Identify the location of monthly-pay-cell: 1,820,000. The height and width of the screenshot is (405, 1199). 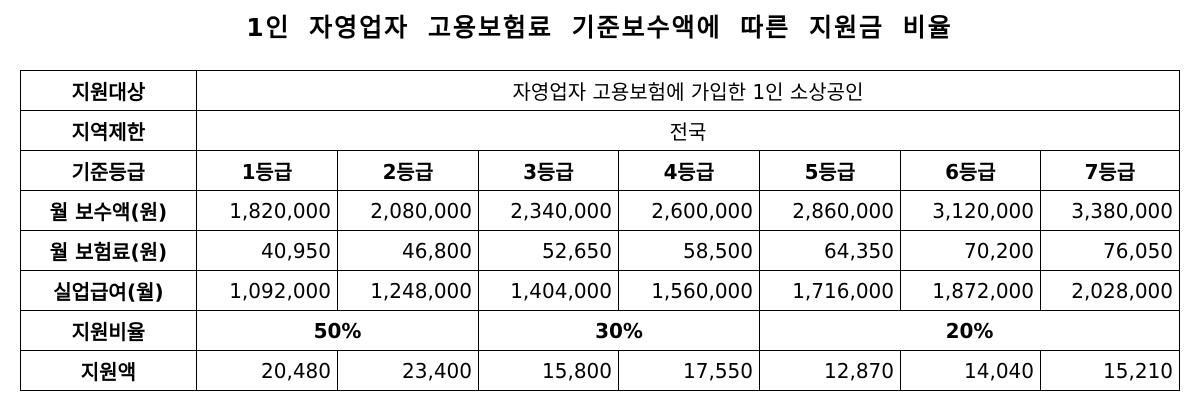
(267, 210).